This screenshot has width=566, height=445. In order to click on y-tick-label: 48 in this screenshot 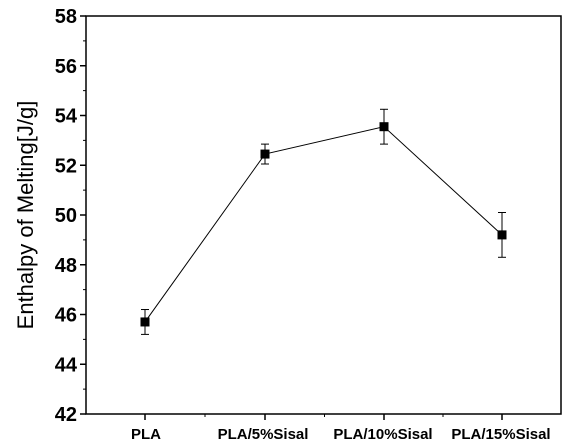, I will do `click(66, 266)`.